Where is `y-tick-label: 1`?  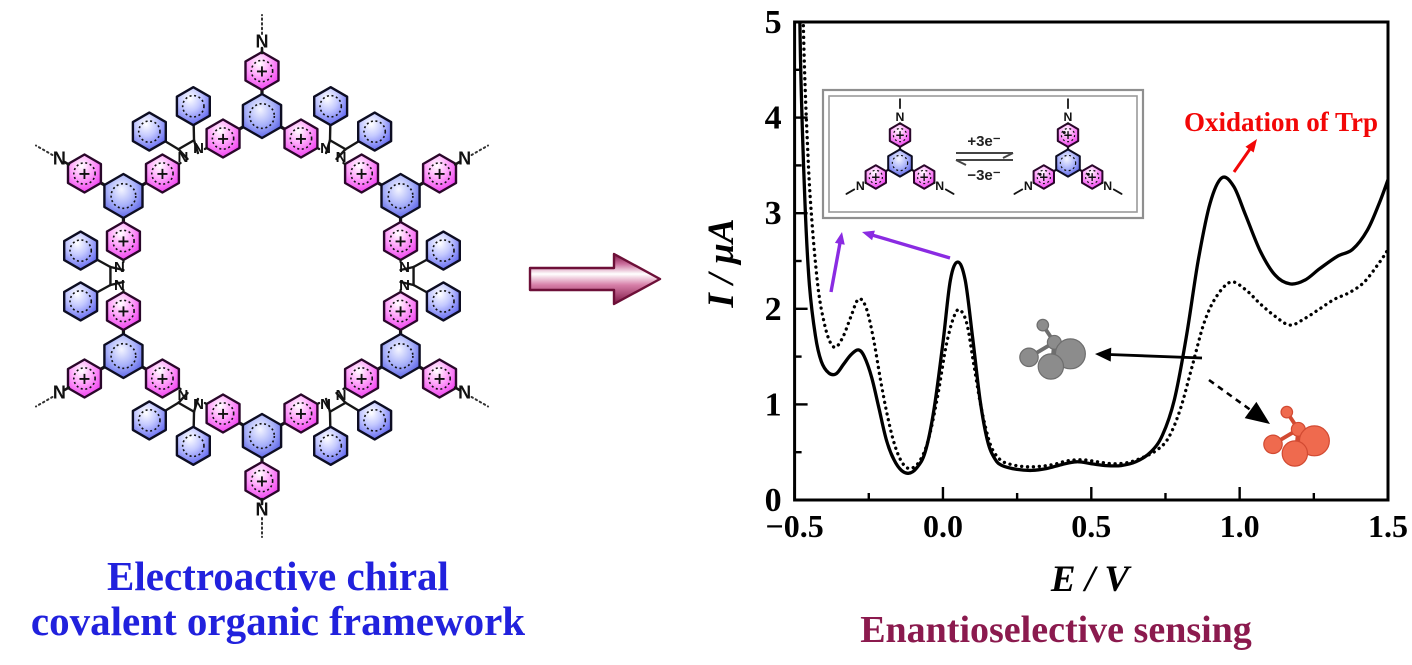
y-tick-label: 1 is located at coordinates (773, 404).